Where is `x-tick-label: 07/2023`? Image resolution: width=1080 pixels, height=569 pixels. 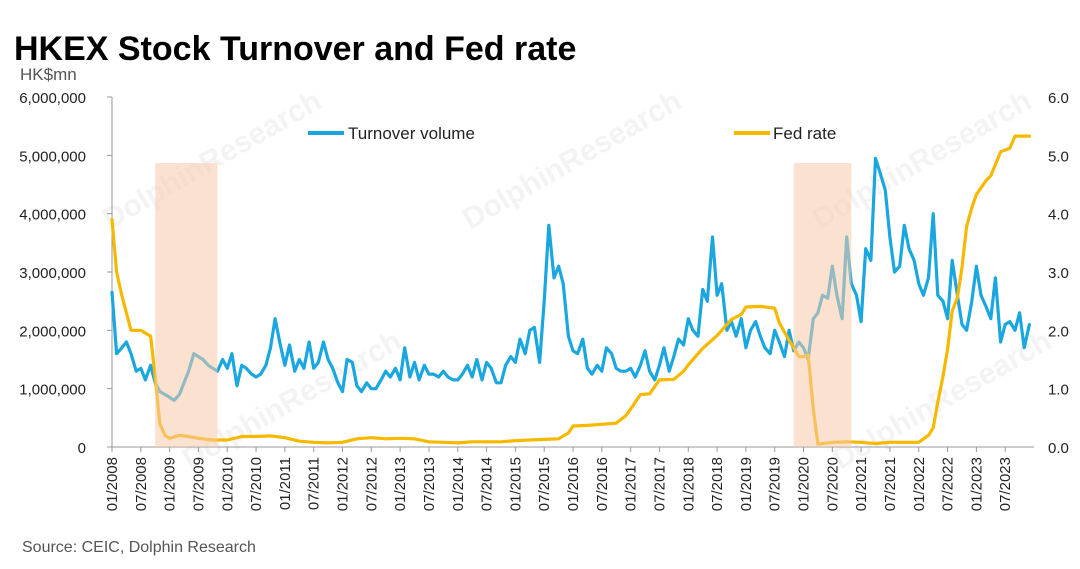 x-tick-label: 07/2023 is located at coordinates (1005, 484).